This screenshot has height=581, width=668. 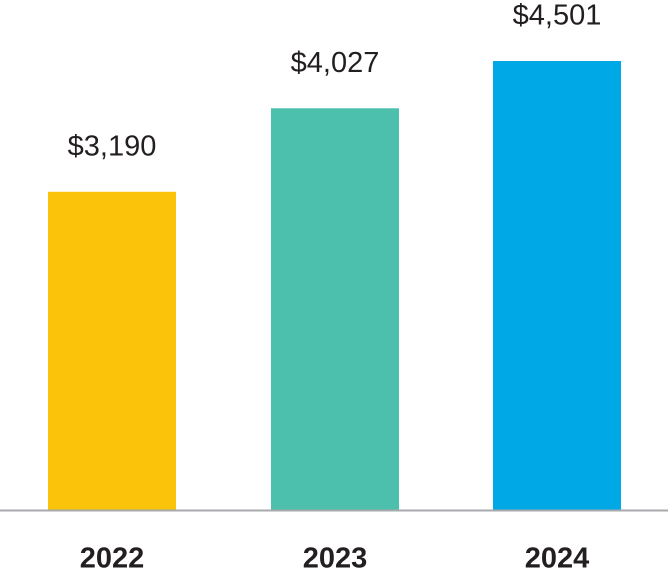 I want to click on value-label: $4,027, so click(x=335, y=63).